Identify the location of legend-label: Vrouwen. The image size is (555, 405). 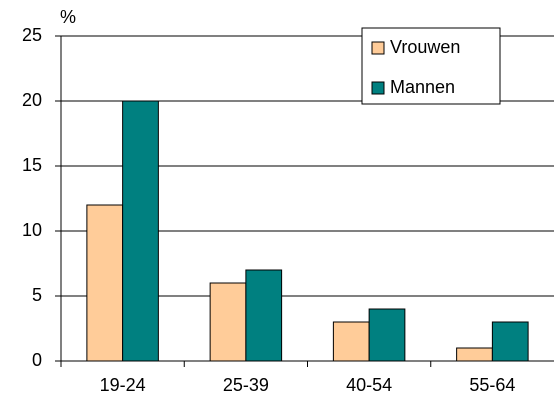
(425, 47).